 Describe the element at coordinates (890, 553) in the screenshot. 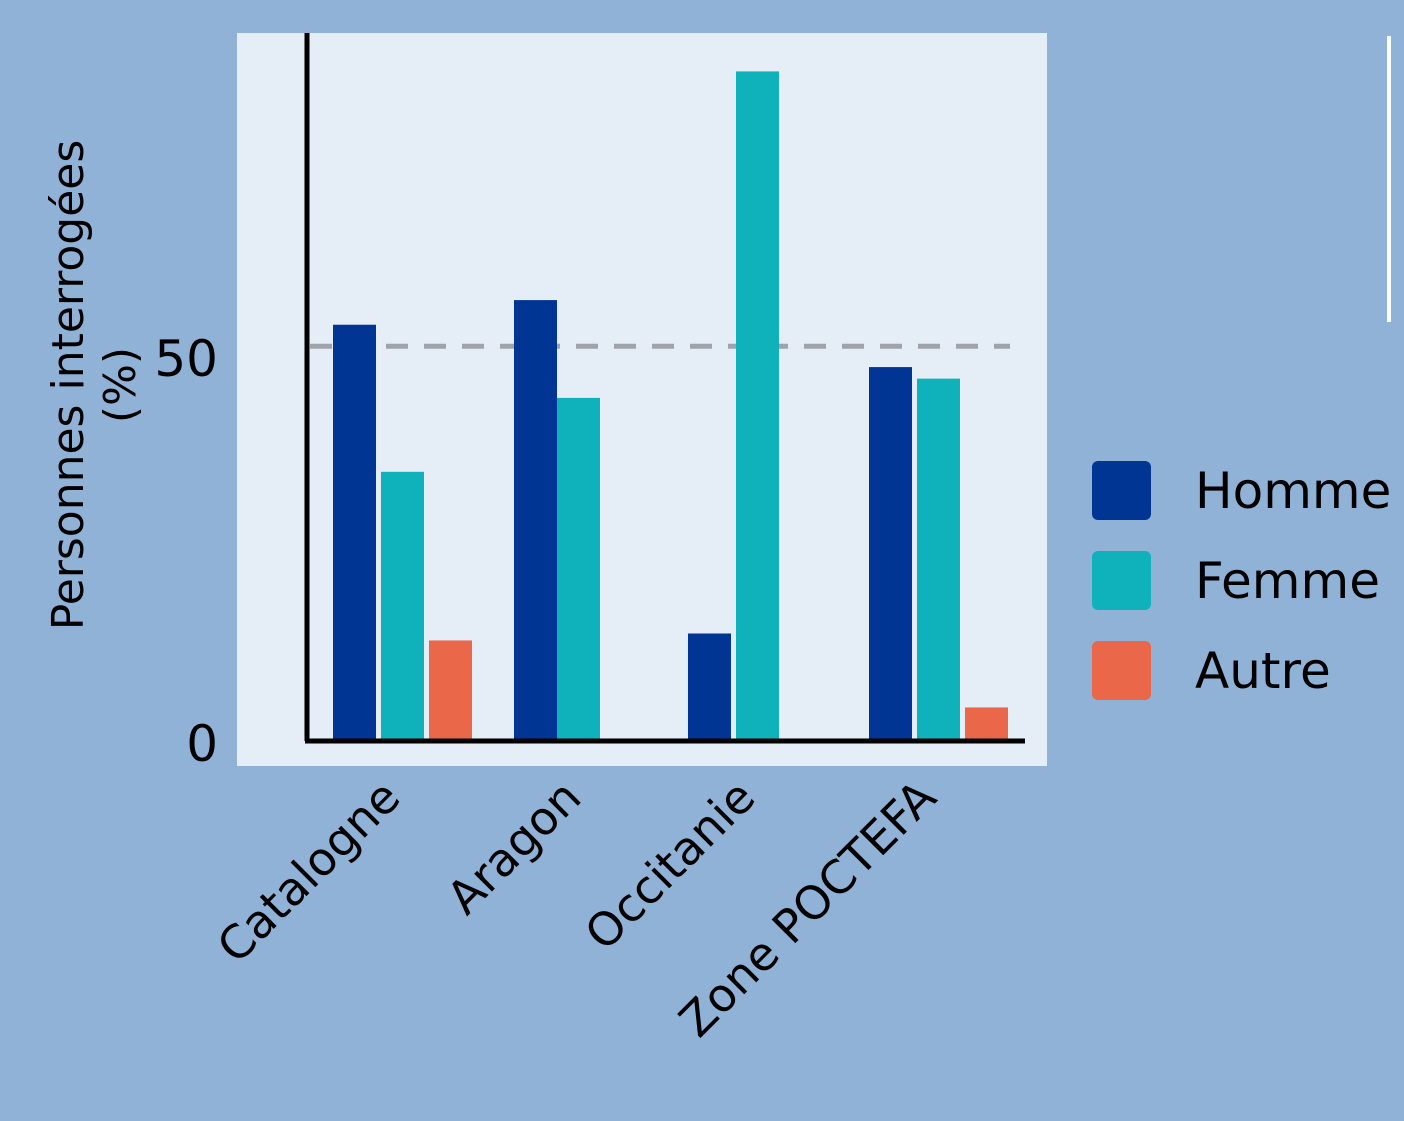

I see `bar-homme-zone-poctefa` at that location.